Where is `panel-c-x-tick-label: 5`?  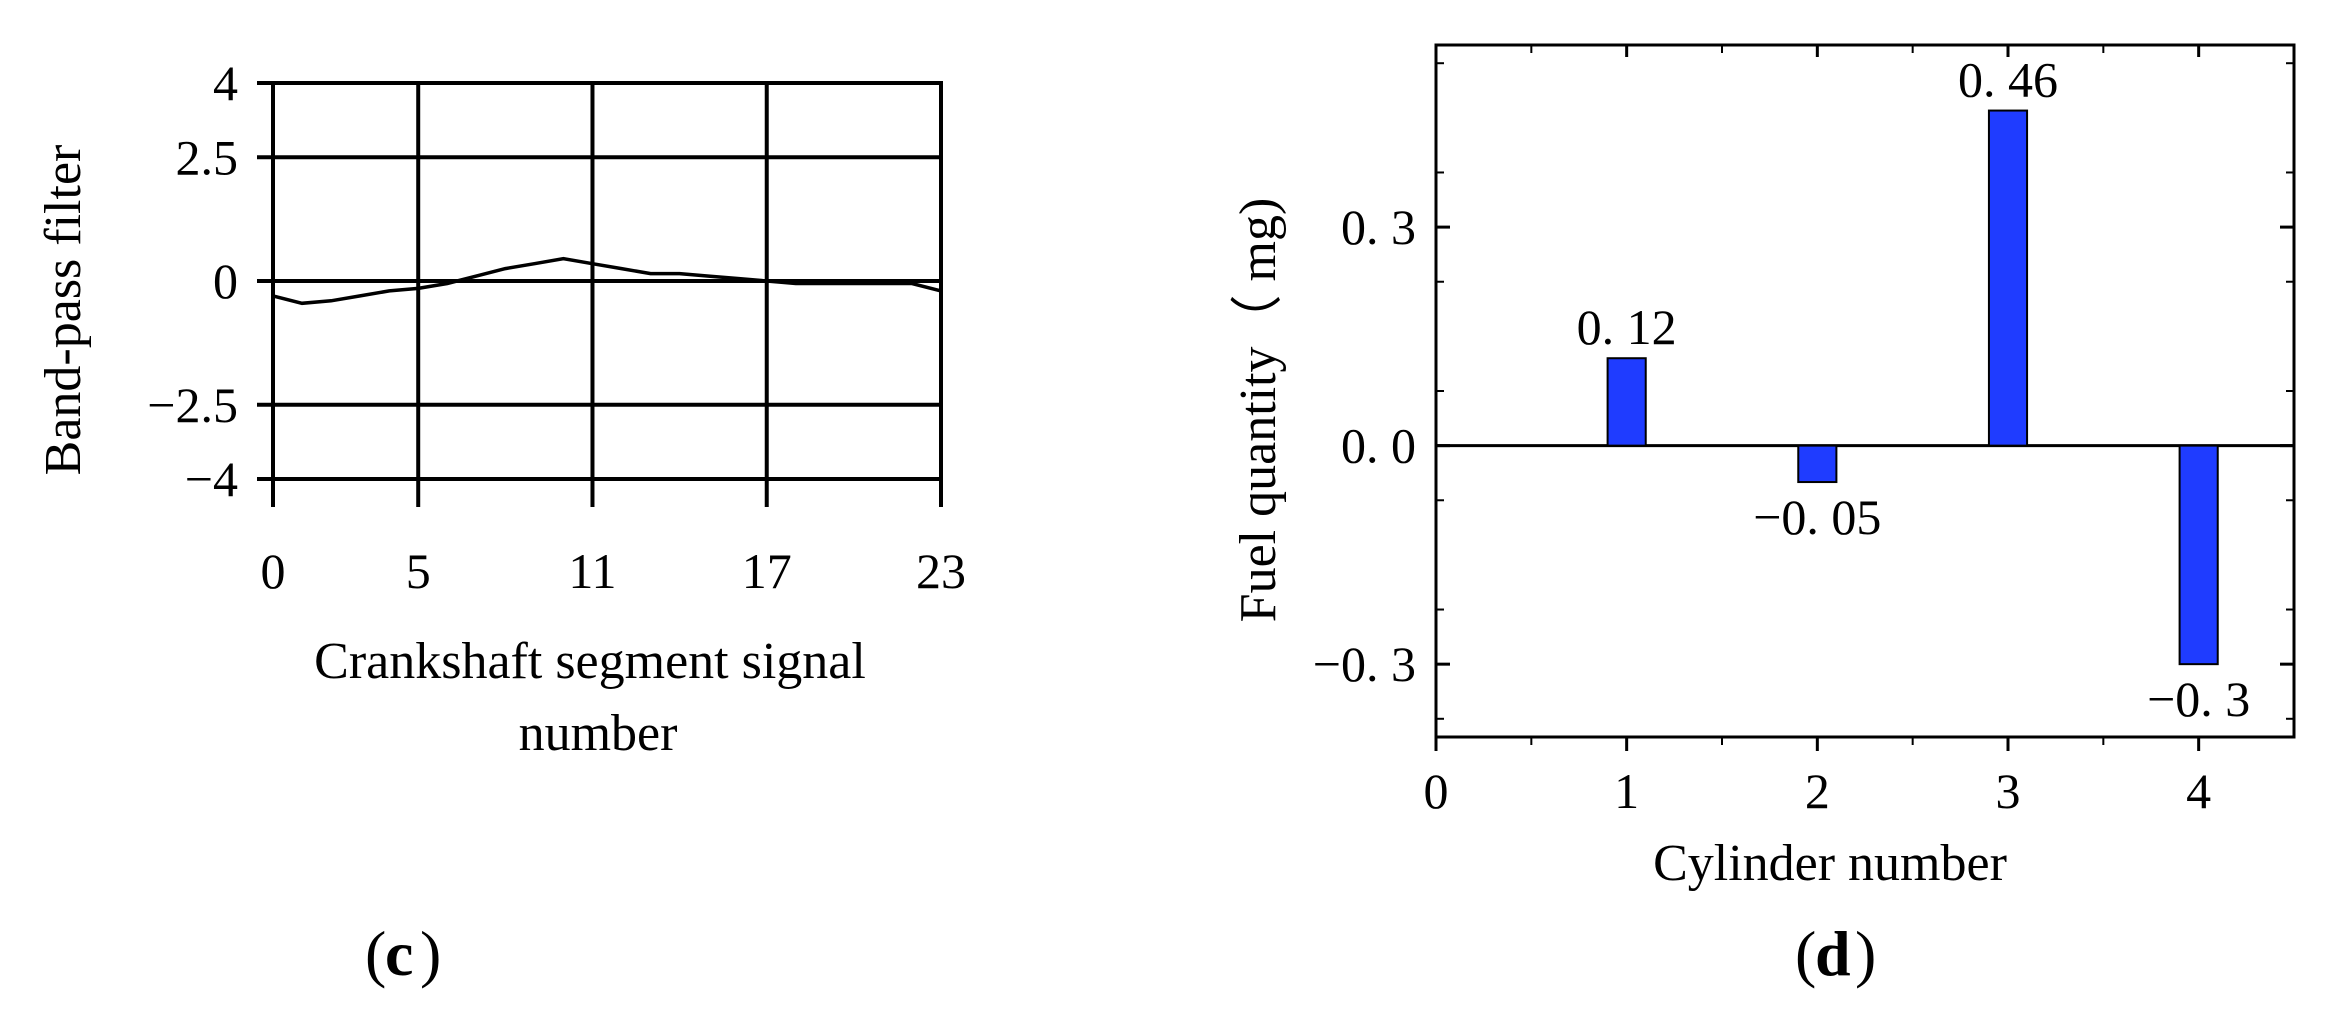
panel-c-x-tick-label: 5 is located at coordinates (418, 571).